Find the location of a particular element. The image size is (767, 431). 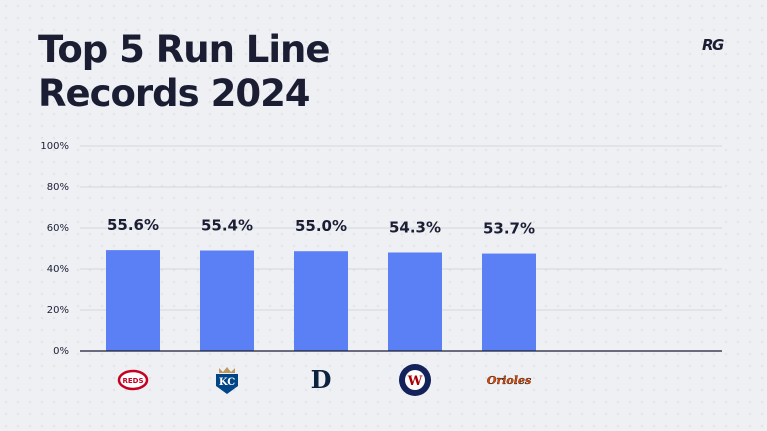

bar-value-label: 55.0% is located at coordinates (321, 226).